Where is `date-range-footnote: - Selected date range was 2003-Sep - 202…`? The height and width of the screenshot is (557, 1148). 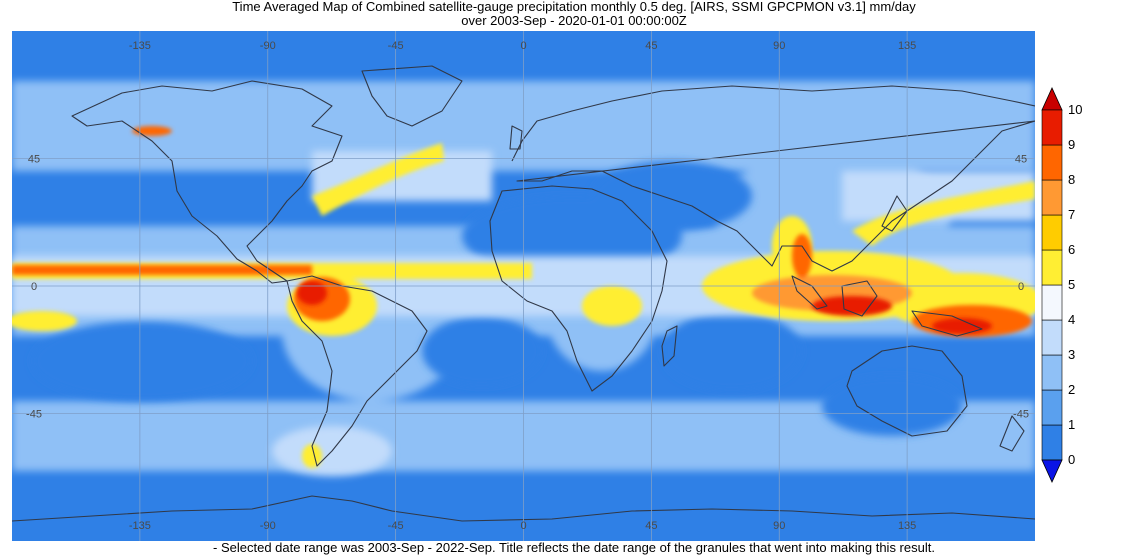 date-range-footnote: - Selected date range was 2003-Sep - 202… is located at coordinates (574, 547).